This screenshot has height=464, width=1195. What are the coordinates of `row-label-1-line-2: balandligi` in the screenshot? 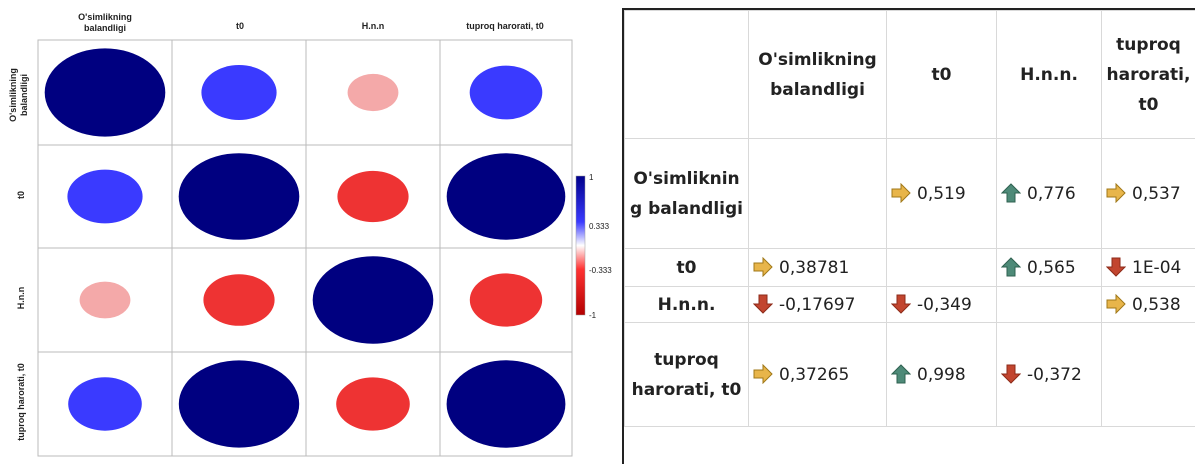 It's located at (24, 95).